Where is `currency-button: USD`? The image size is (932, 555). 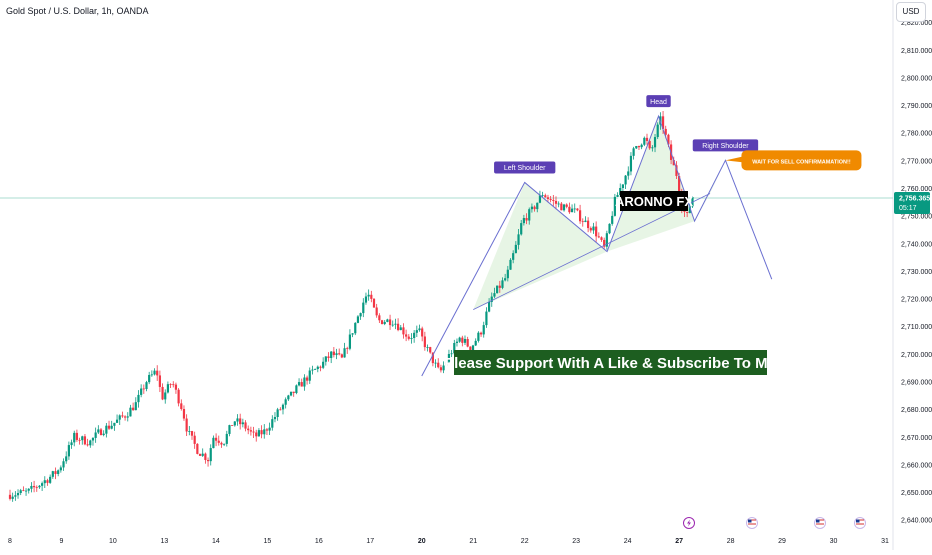 currency-button: USD is located at coordinates (911, 12).